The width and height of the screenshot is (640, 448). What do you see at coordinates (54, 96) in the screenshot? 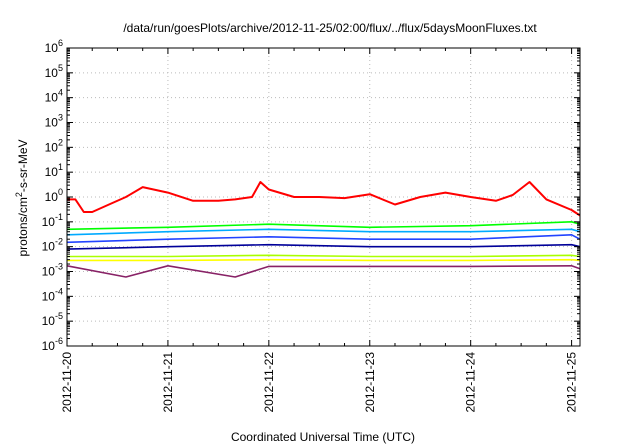
I see `y-tick-label: 10⁴` at bounding box center [54, 96].